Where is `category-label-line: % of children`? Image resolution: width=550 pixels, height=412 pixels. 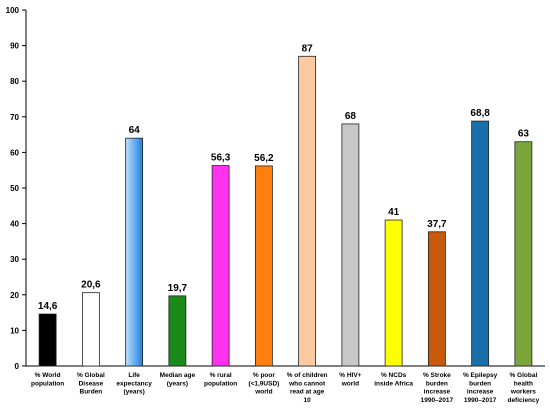
category-label-line: % of children is located at coordinates (307, 375).